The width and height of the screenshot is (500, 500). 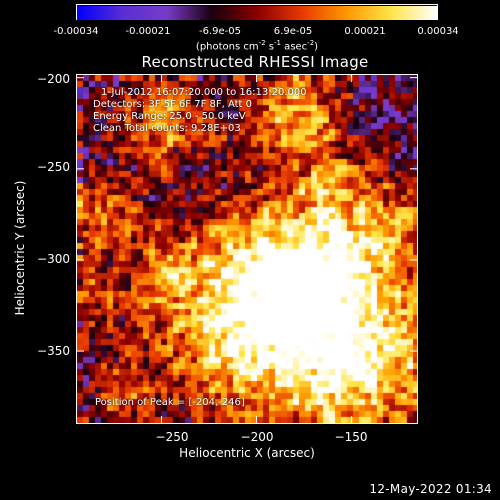 I want to click on info-time-range: 1-Jul-2012 16:07:20.000 to 16:13:20.000, so click(x=204, y=92).